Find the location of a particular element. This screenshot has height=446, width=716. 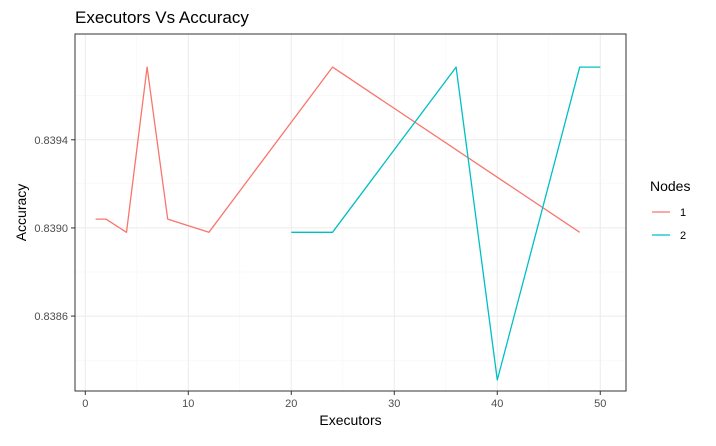

y-axis: 0.8386 0.8390 0.8394 is located at coordinates (54, 229).